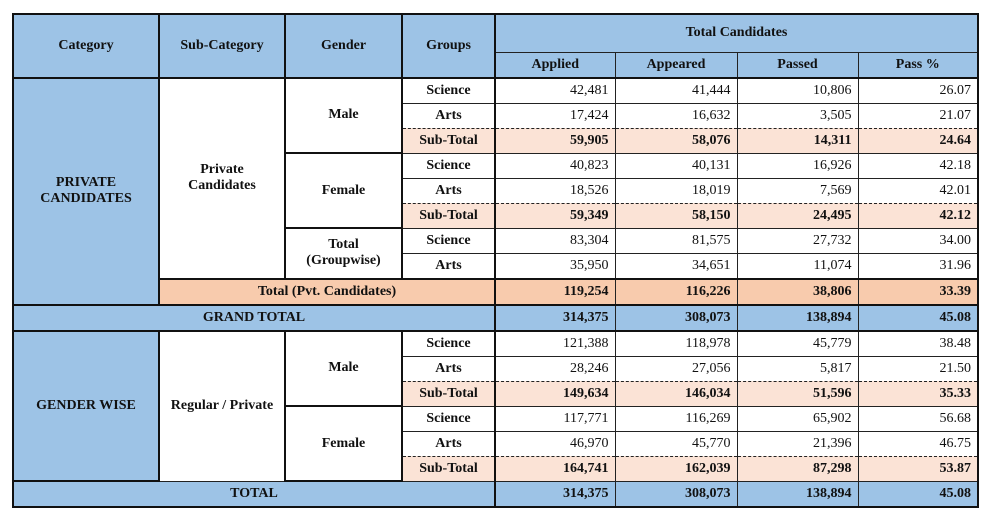 The image size is (987, 520). I want to click on grand-total-row-value: 308,073, so click(676, 318).